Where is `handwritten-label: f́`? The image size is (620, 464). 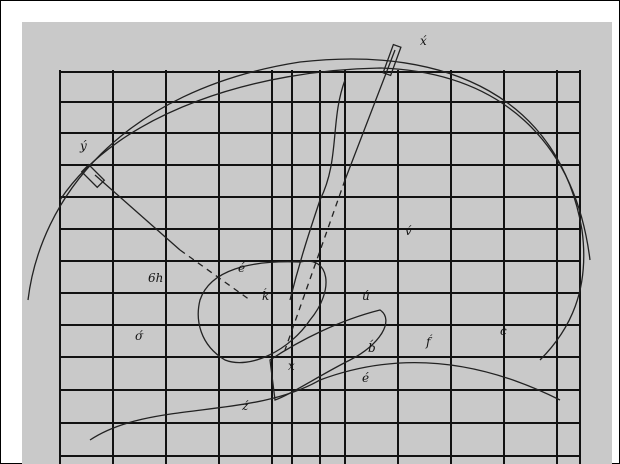 handwritten-label: f́ is located at coordinates (429, 341).